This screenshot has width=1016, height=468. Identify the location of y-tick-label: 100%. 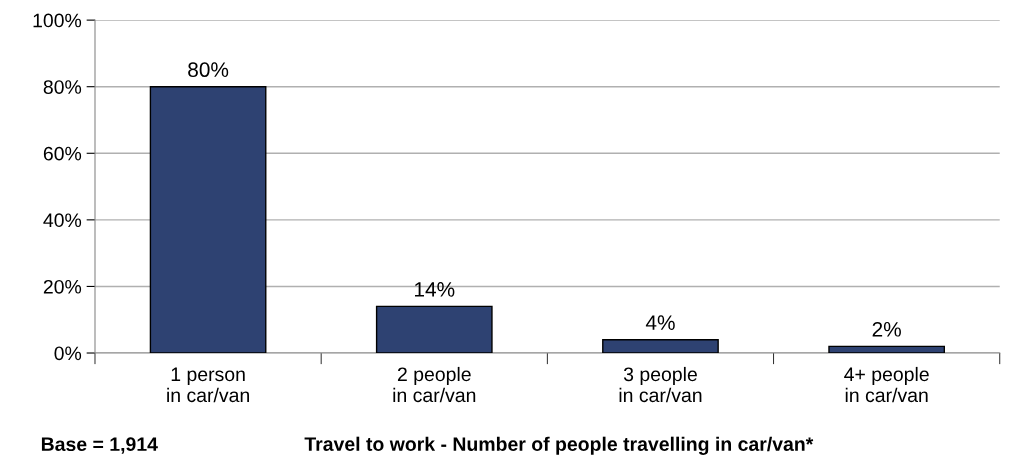
(57, 20).